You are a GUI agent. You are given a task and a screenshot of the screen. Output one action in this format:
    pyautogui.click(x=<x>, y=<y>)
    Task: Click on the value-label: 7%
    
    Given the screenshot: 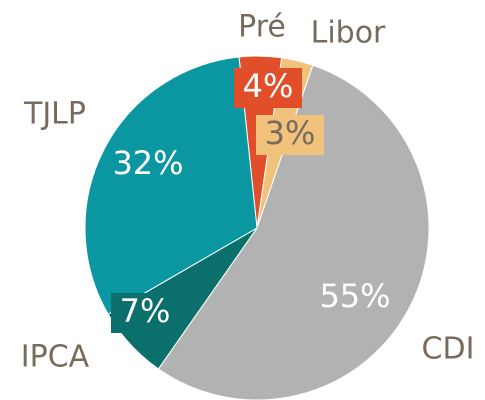 What is the action you would take?
    pyautogui.click(x=145, y=311)
    